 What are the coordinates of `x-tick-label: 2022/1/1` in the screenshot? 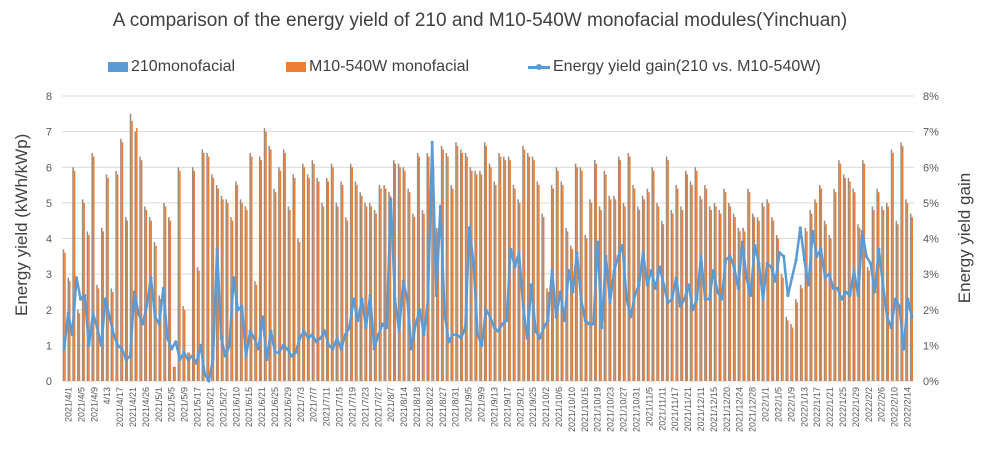 It's located at (766, 404).